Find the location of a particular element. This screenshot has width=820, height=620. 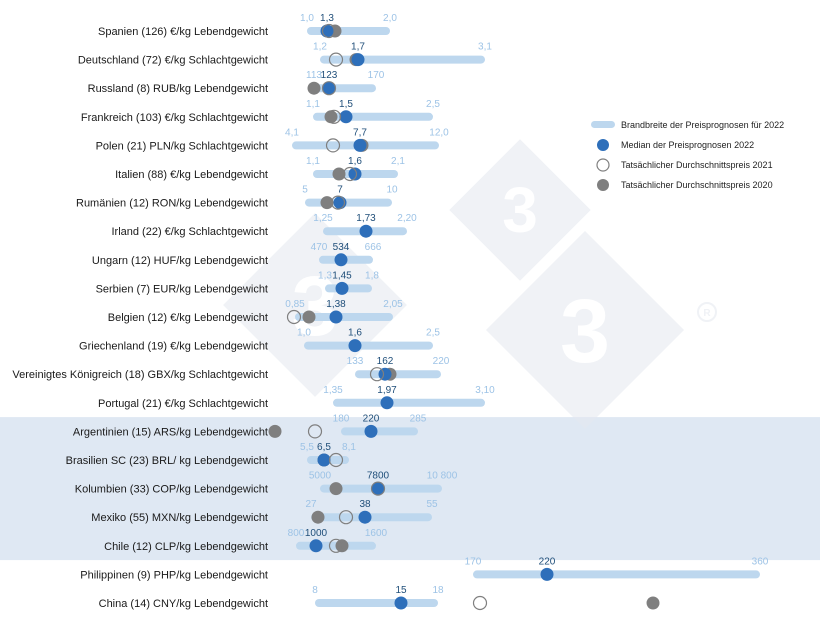

row-label: Russland (8) RUB/kg Lebendgewicht is located at coordinates (178, 89).